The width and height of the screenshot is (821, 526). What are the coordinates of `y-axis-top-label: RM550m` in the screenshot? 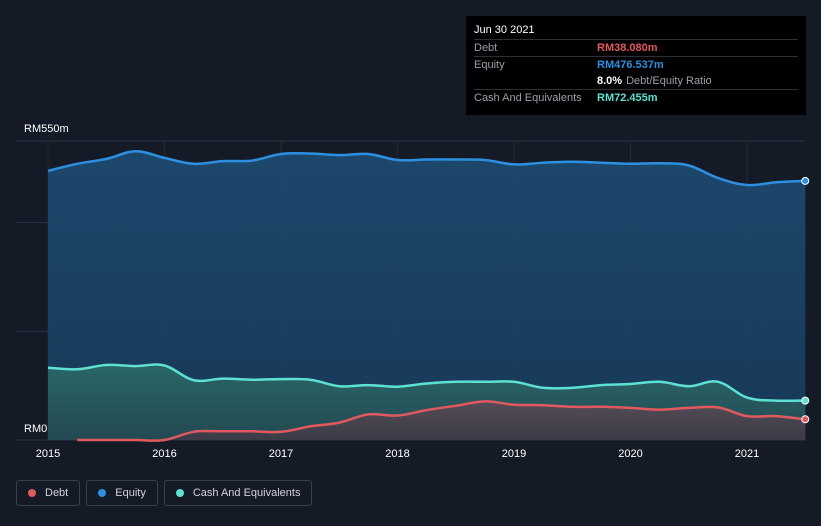 It's located at (46, 129).